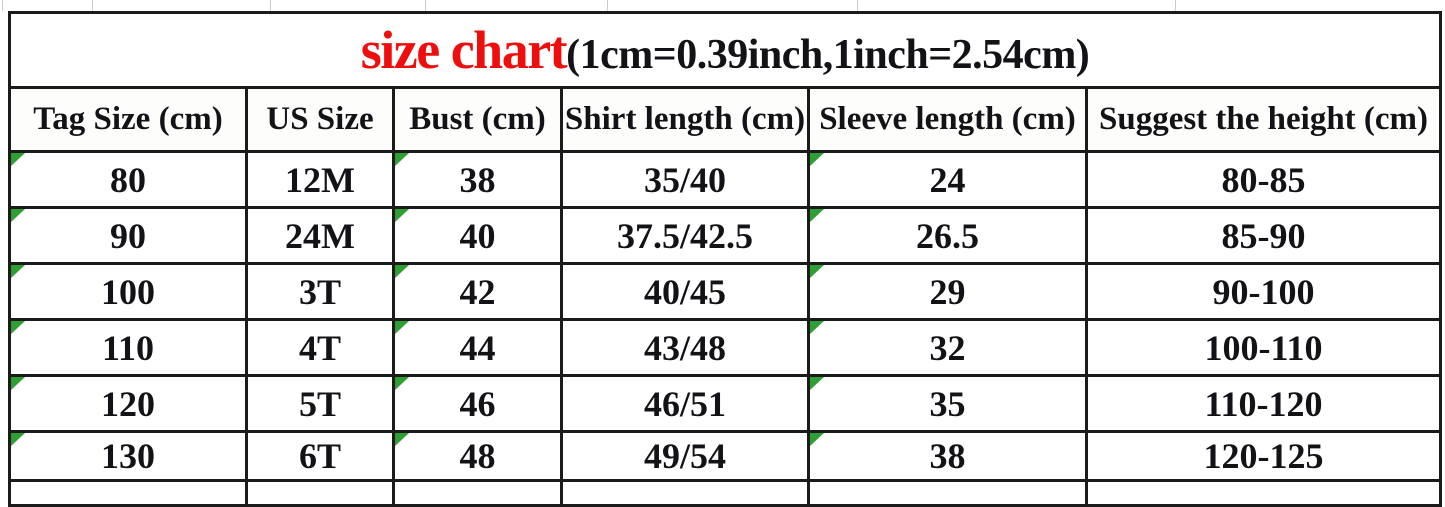  I want to click on table-cell: 80, so click(128, 179).